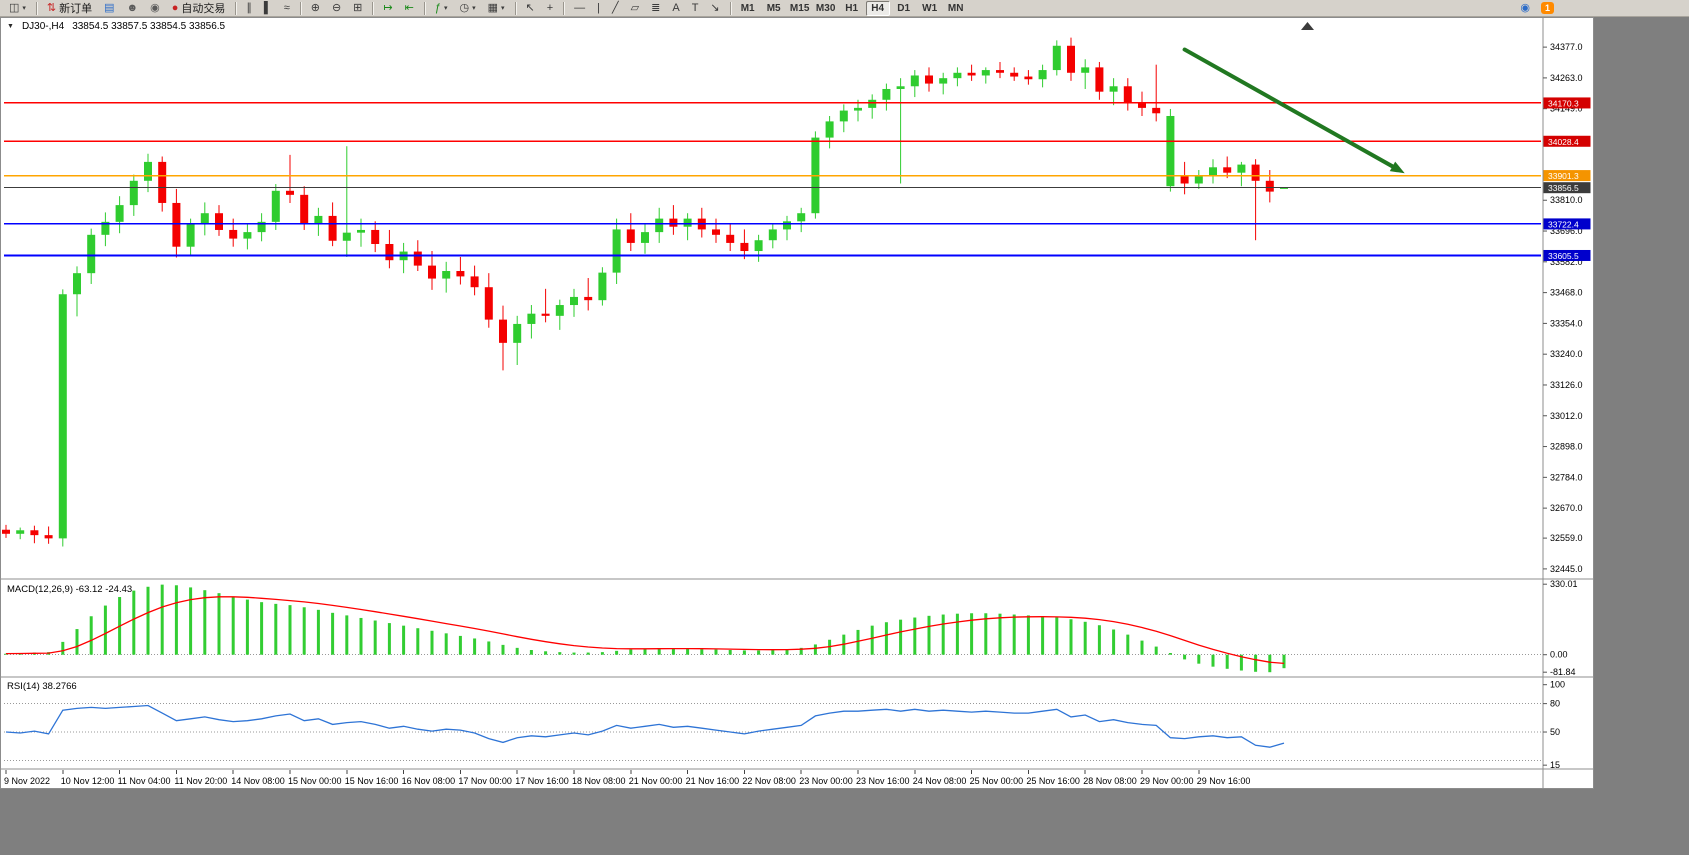  What do you see at coordinates (1566, 78) in the screenshot?
I see `svg-text: 34263.0` at bounding box center [1566, 78].